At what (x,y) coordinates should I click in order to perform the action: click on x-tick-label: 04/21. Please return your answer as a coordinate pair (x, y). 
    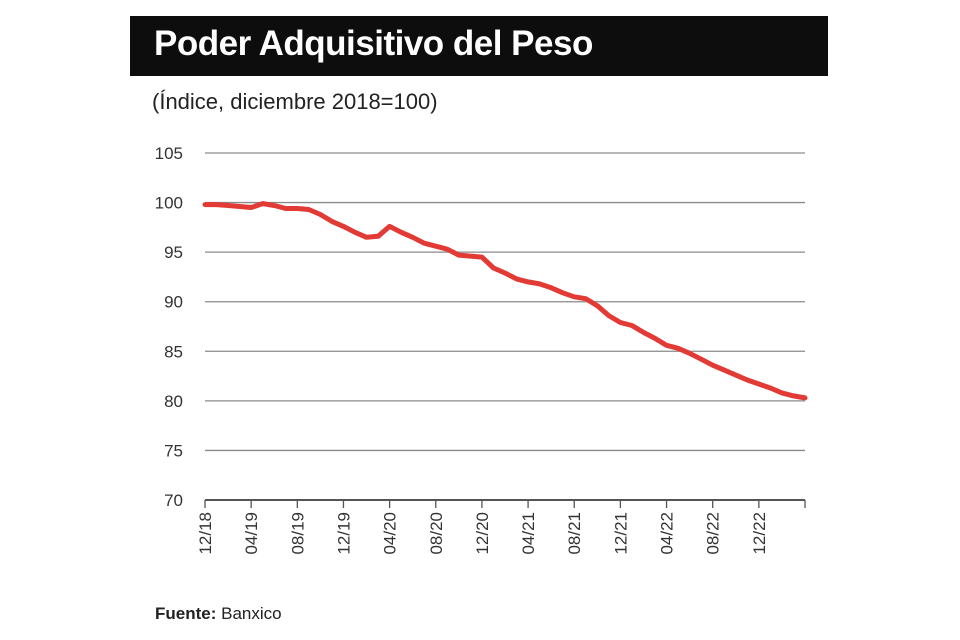
    Looking at the image, I should click on (528, 533).